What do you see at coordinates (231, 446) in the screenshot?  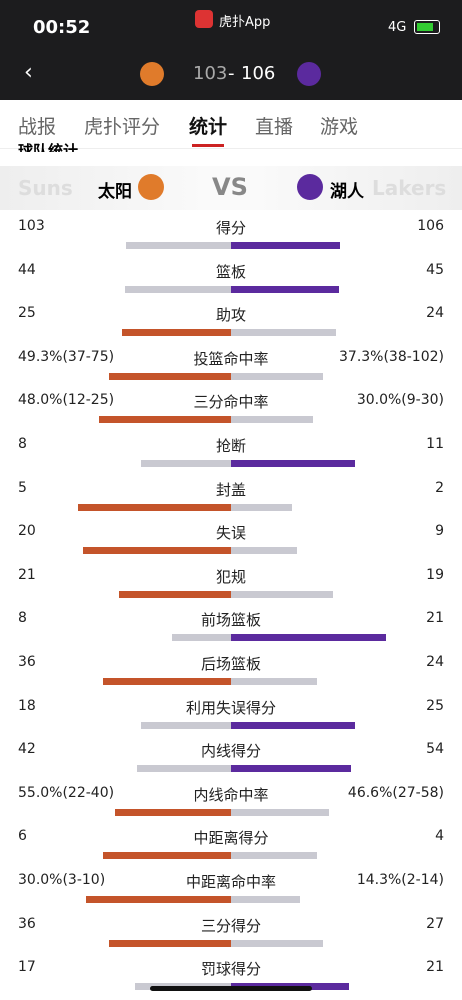 I see `stat-label: 抢断` at bounding box center [231, 446].